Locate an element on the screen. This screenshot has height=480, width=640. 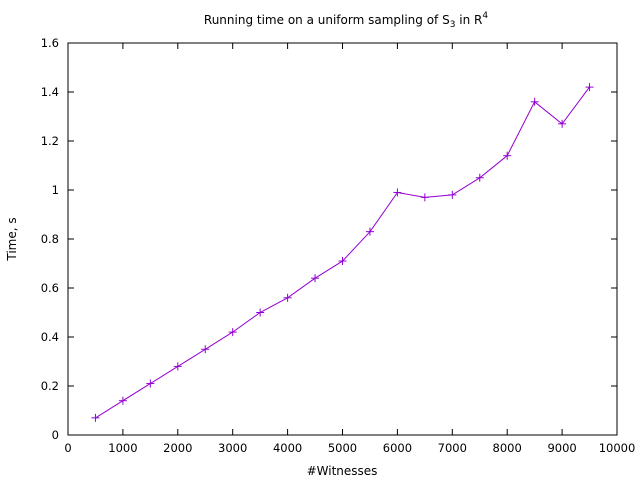
x-tick-label: 5000 is located at coordinates (342, 448).